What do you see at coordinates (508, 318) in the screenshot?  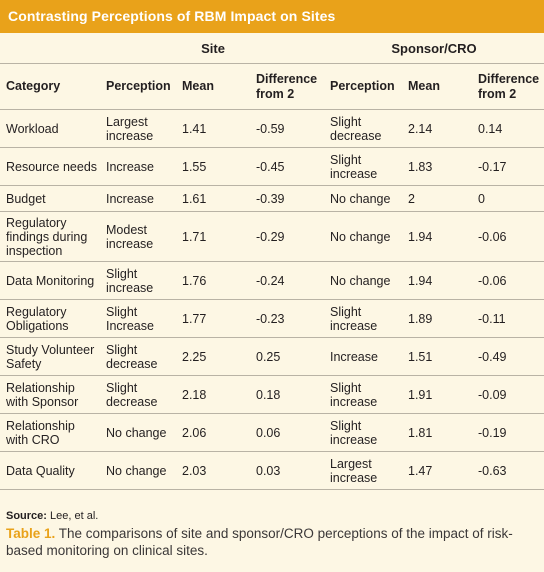 I see `table-cell: -0.11` at bounding box center [508, 318].